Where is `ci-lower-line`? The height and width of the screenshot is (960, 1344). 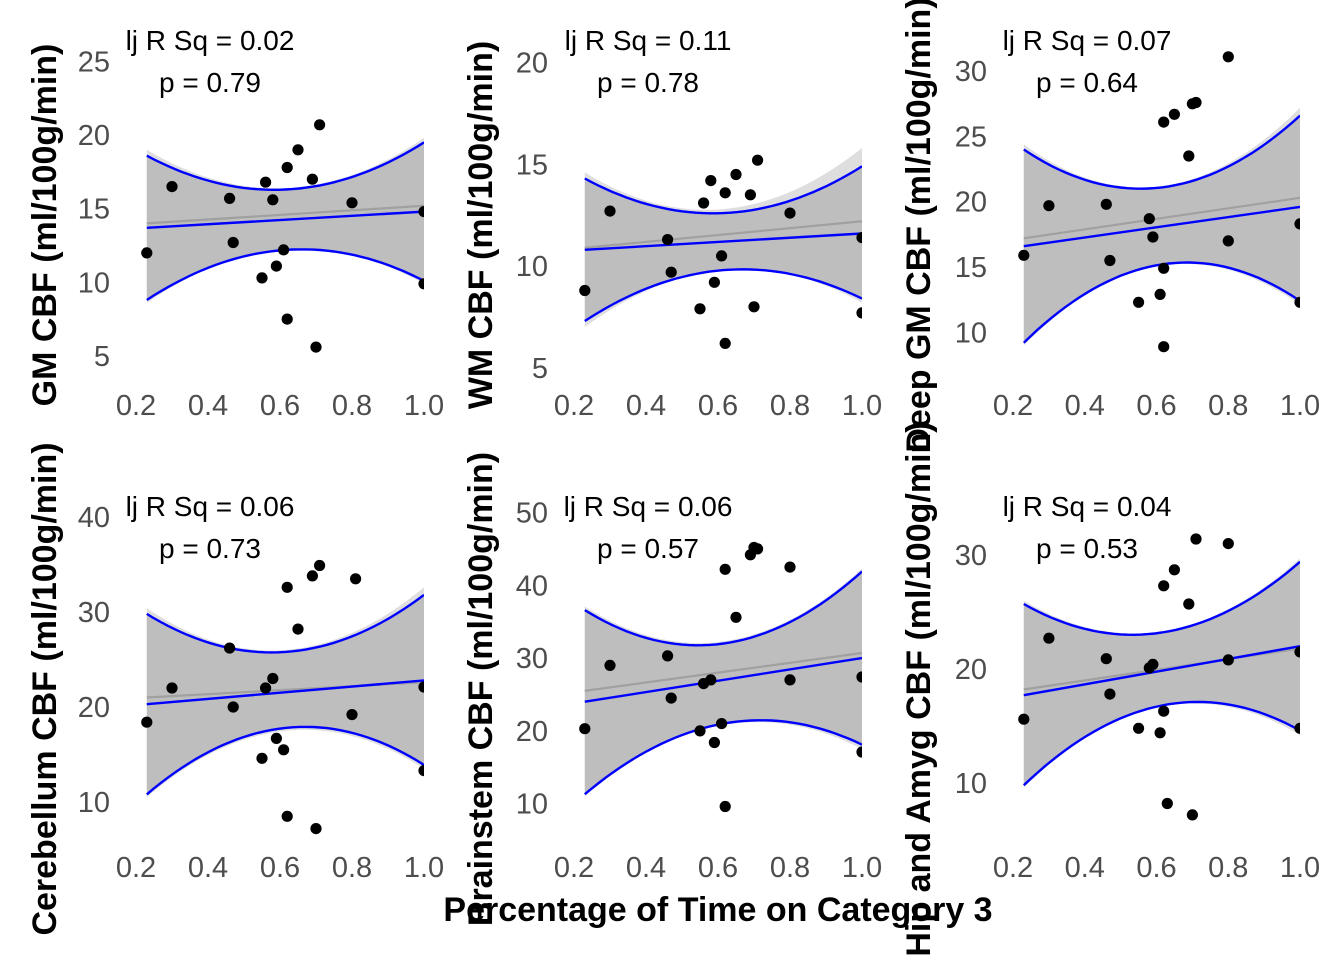
ci-lower-line is located at coordinates (723, 295).